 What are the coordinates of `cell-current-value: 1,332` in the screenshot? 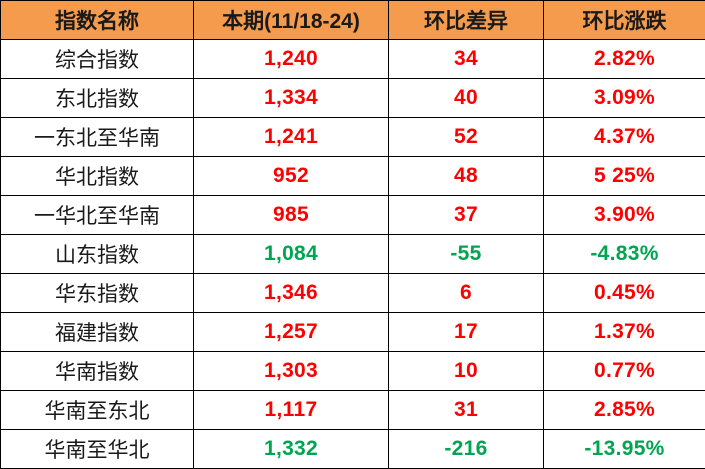 It's located at (291, 449).